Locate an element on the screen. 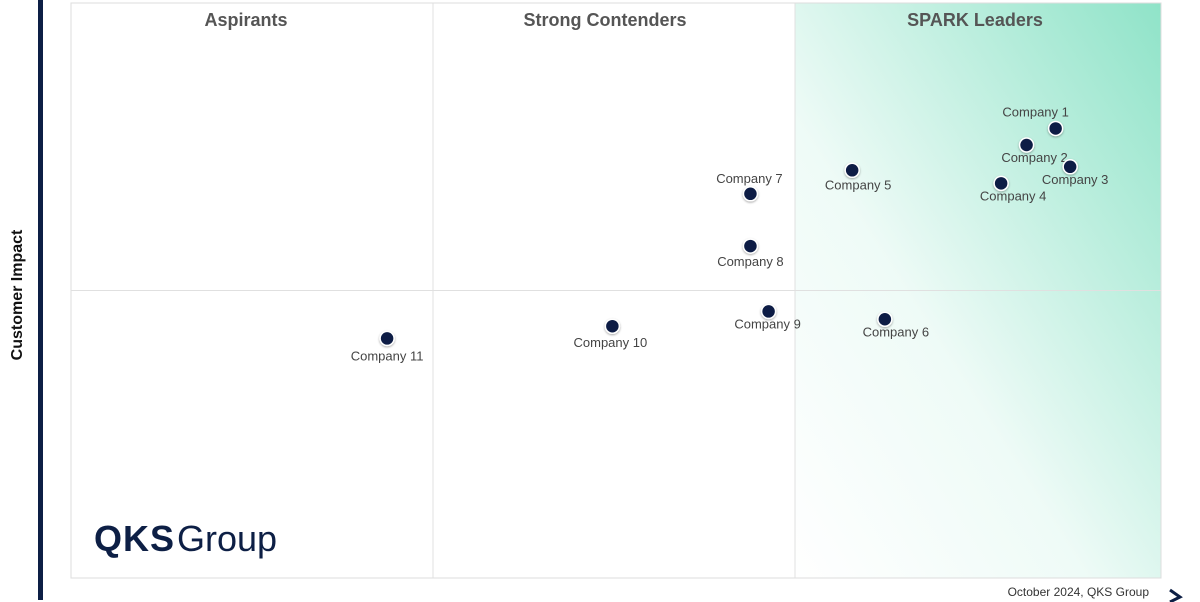 The image size is (1200, 602). qks-group-logo: QKSGroup is located at coordinates (185, 539).